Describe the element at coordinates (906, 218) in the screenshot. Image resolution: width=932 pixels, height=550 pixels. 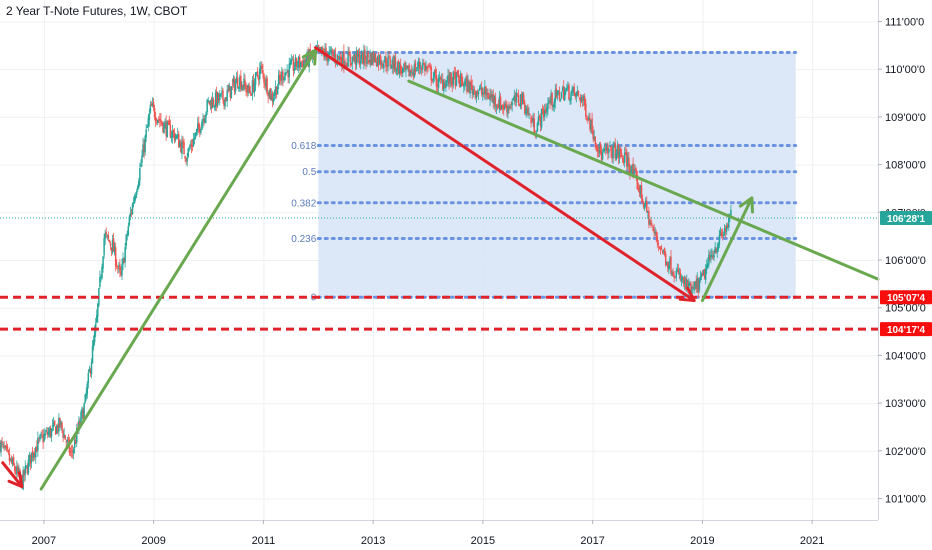
I see `price-tag` at that location.